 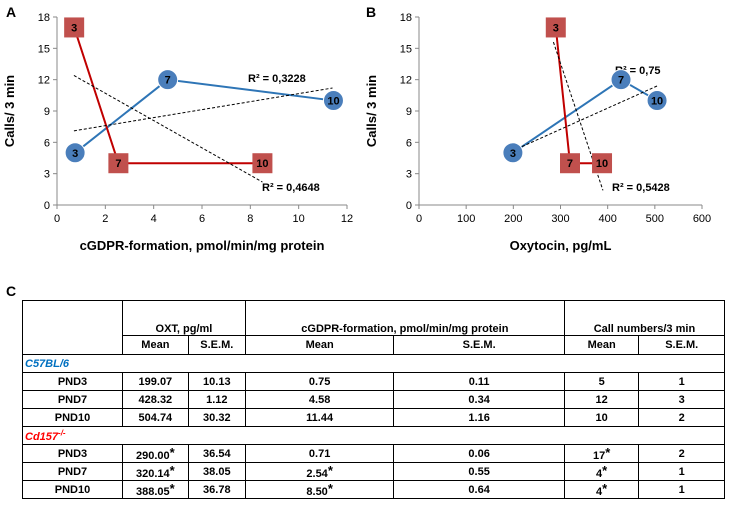 What do you see at coordinates (291, 188) in the screenshot?
I see `chart-a-trendline-label-2: R² = 0,4648` at bounding box center [291, 188].